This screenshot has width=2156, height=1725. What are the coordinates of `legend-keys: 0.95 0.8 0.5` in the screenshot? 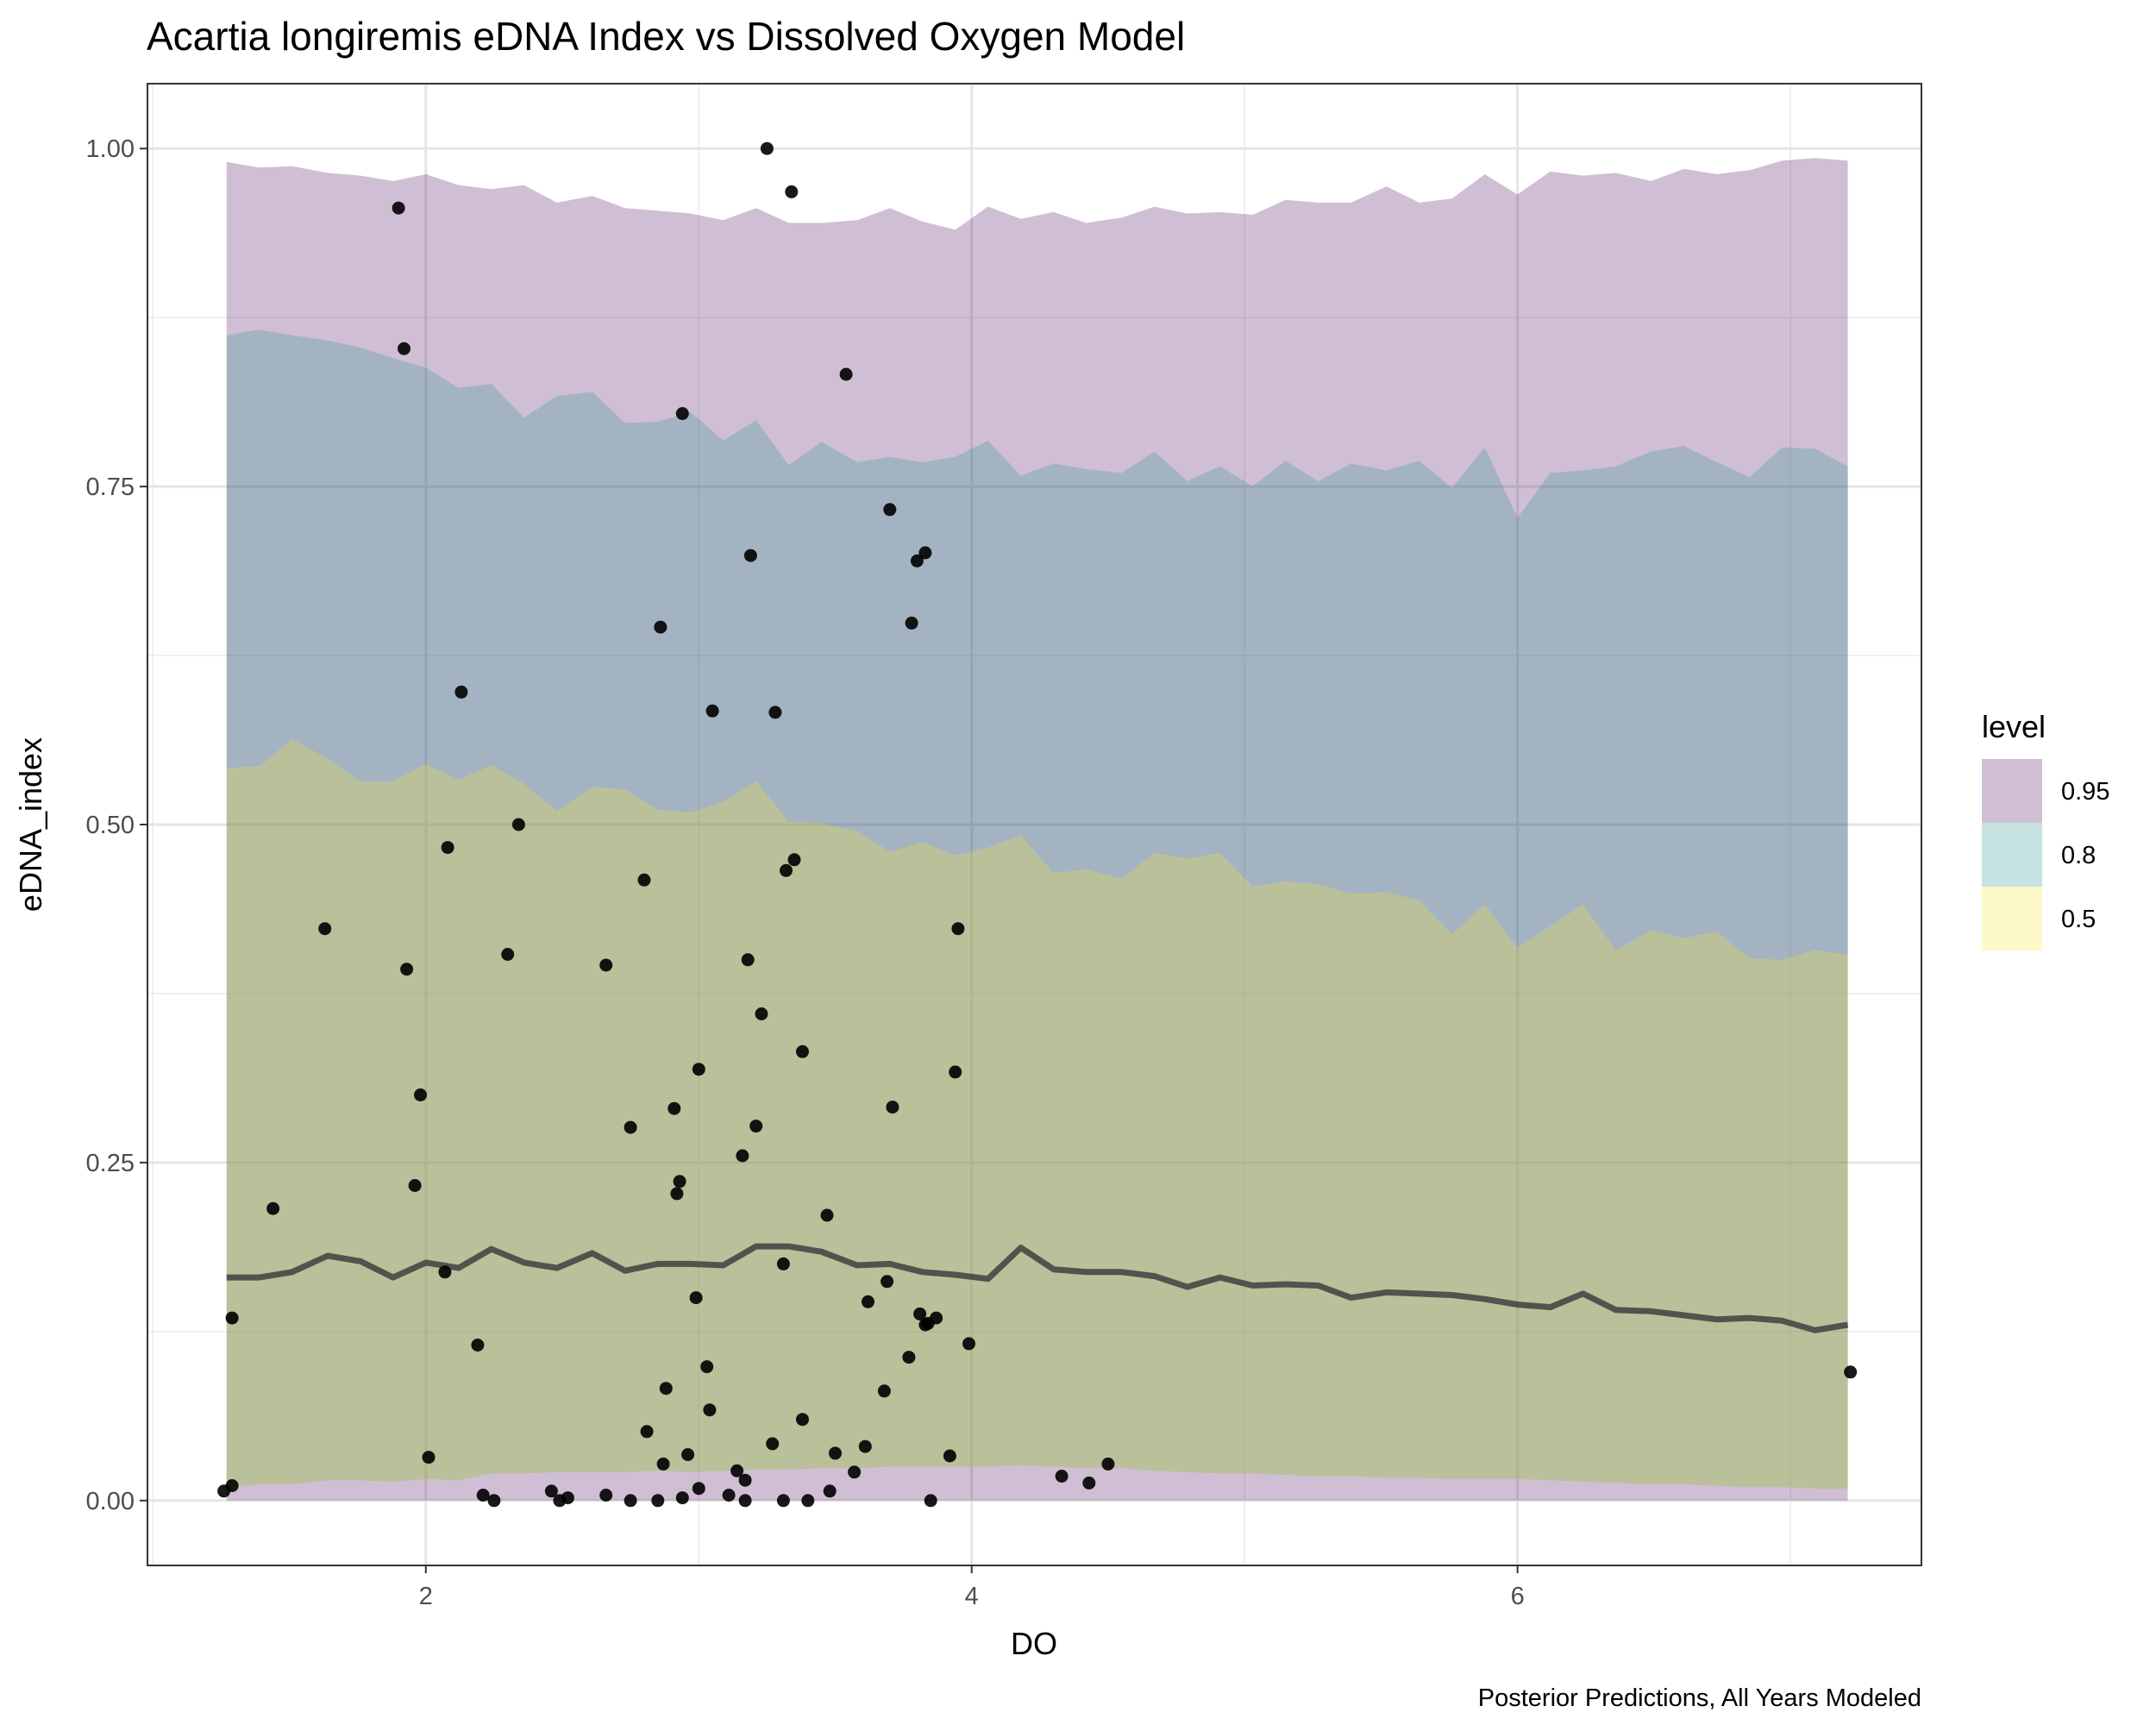 It's located at (2045, 855).